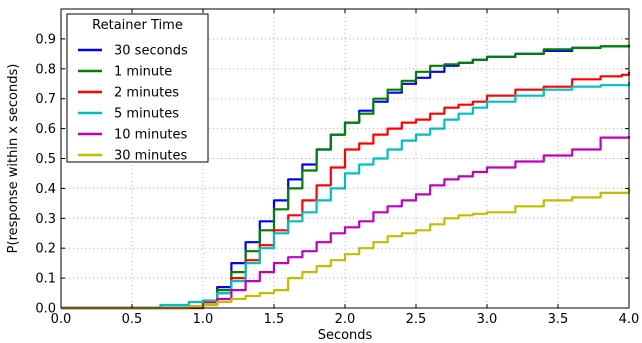 Image resolution: width=642 pixels, height=343 pixels. I want to click on y-tick-label: 0.6, so click(45, 129).